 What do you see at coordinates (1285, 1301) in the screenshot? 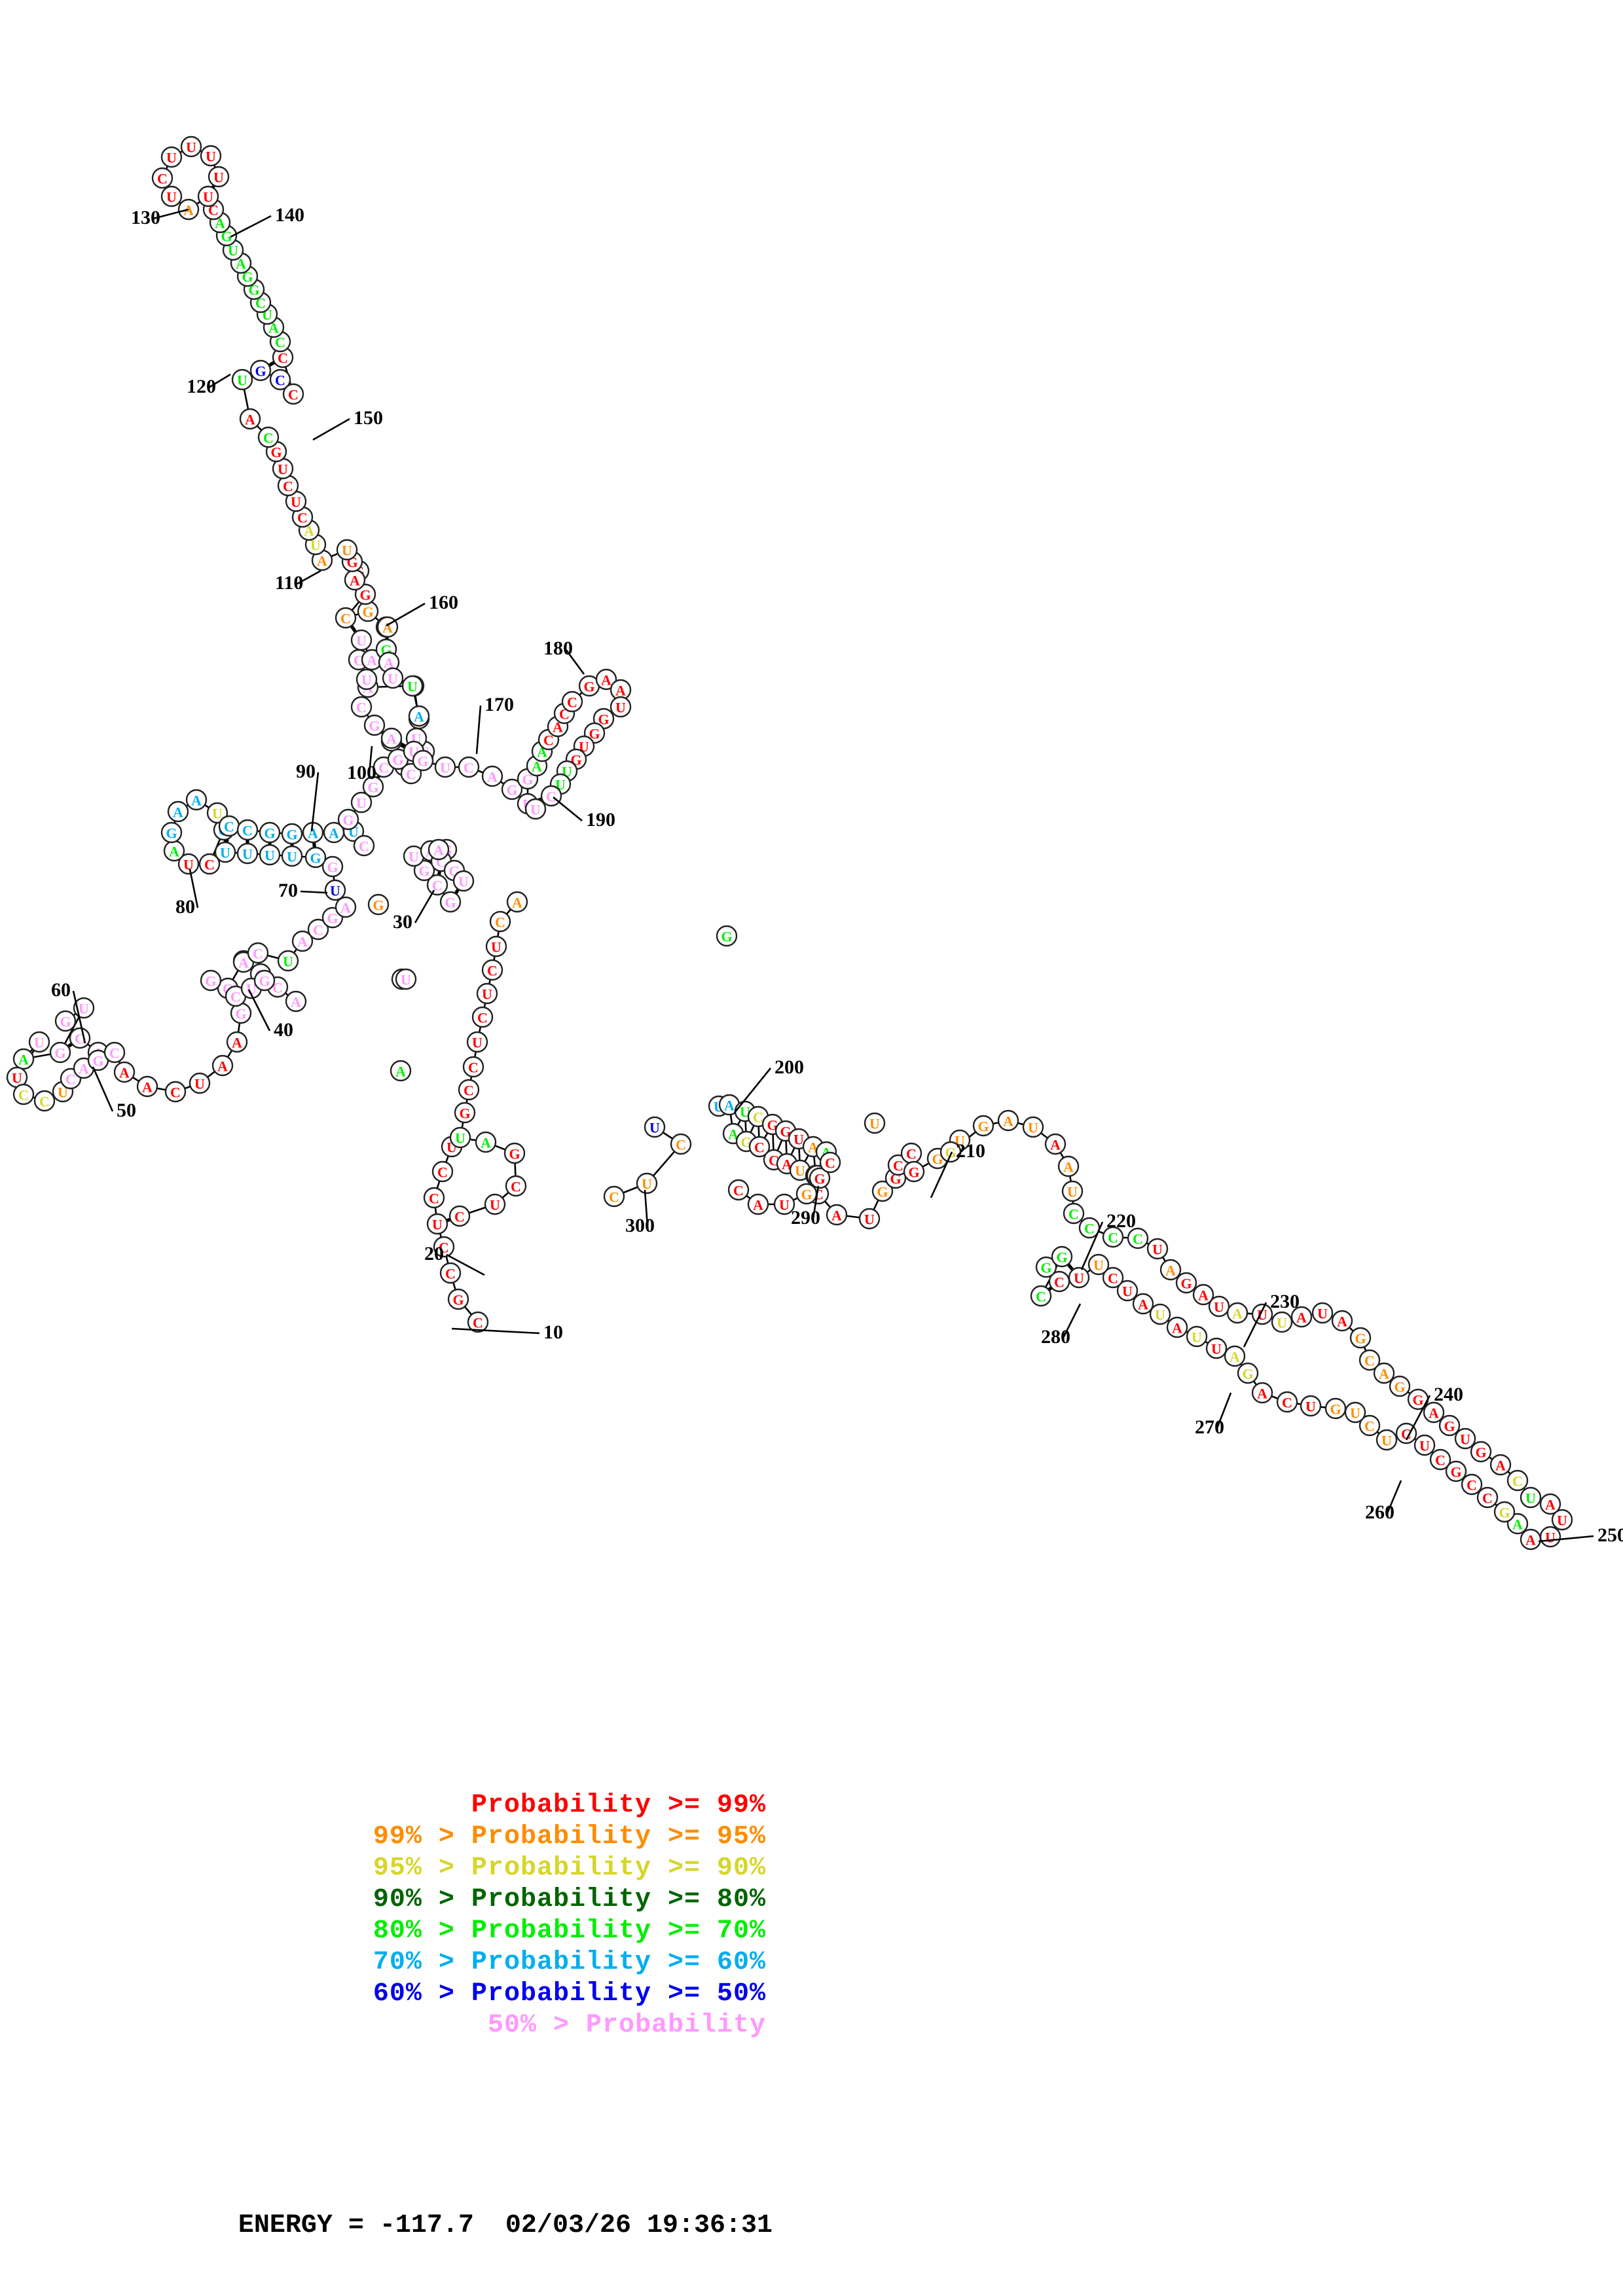
I see `index-number-label: 230` at bounding box center [1285, 1301].